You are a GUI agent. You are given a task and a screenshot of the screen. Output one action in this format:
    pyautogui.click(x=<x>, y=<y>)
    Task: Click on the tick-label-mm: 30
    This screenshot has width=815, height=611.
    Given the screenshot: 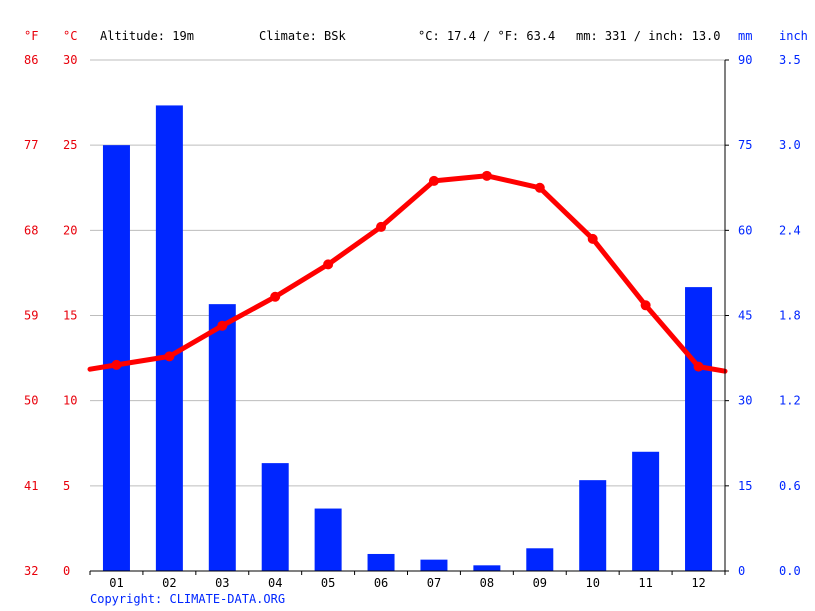 What is the action you would take?
    pyautogui.click(x=745, y=401)
    